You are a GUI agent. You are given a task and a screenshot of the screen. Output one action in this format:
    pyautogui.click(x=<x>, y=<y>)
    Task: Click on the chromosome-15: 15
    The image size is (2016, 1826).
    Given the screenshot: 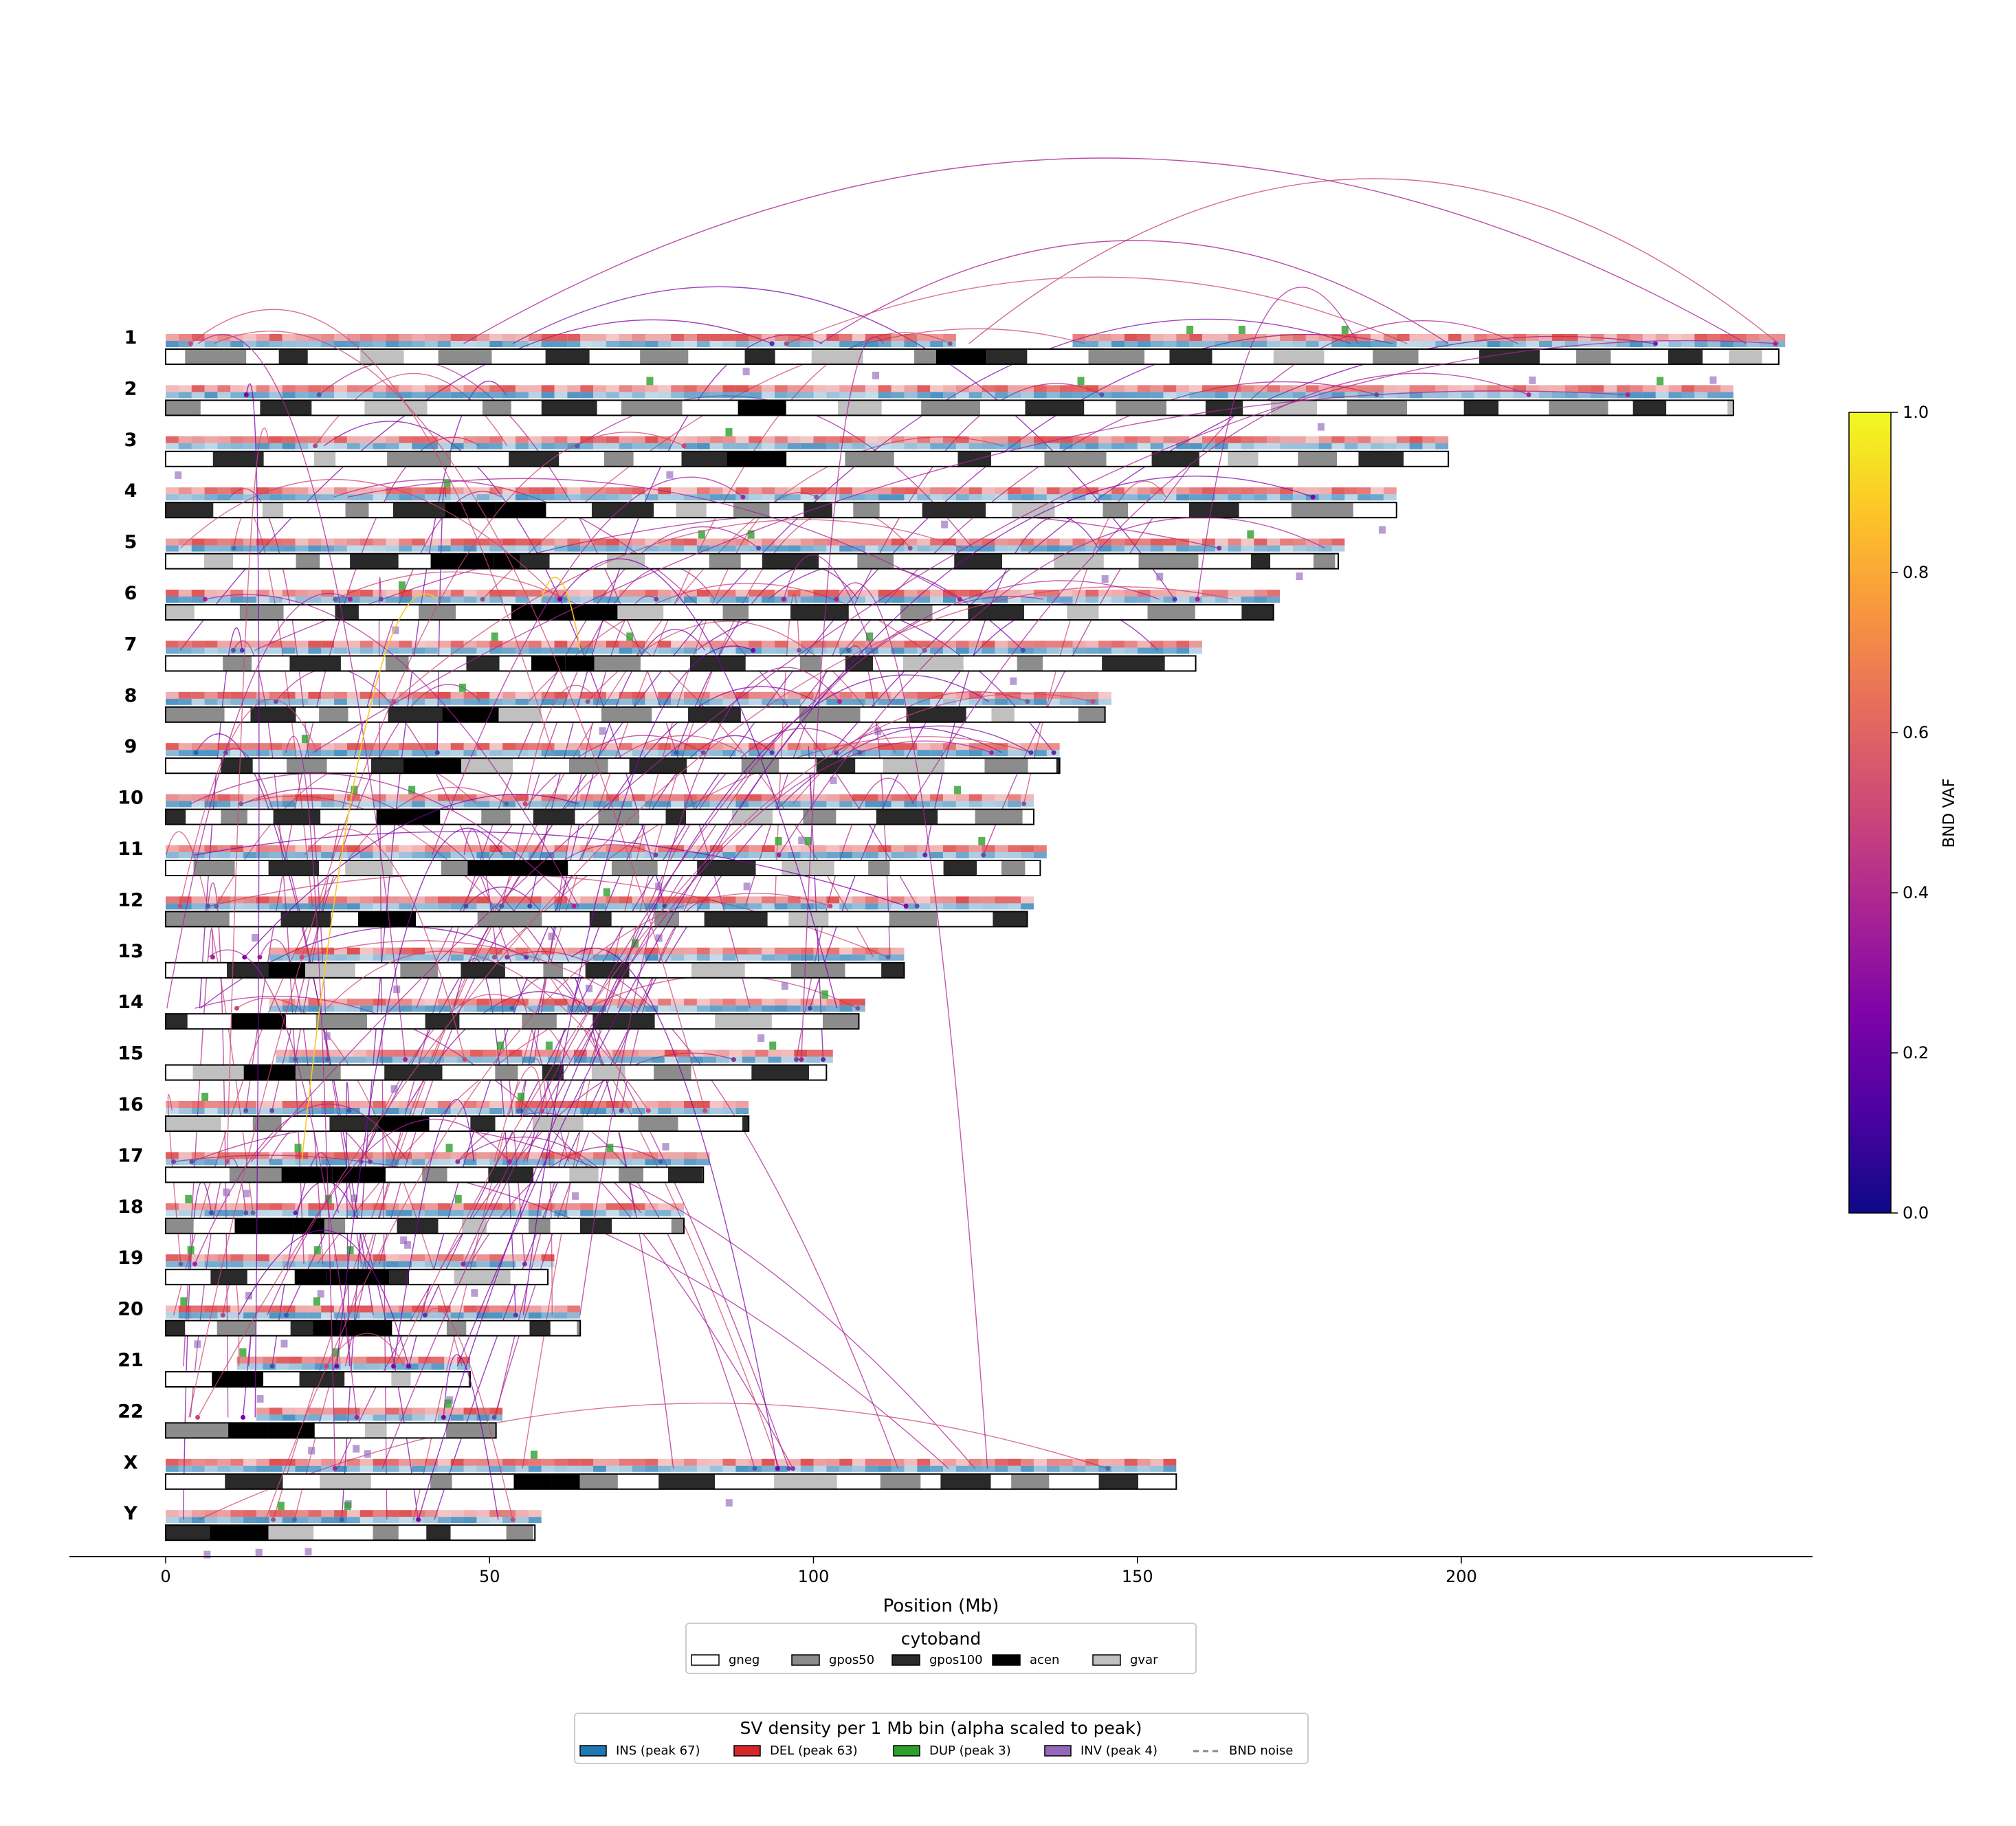 What is the action you would take?
    pyautogui.click(x=473, y=1062)
    